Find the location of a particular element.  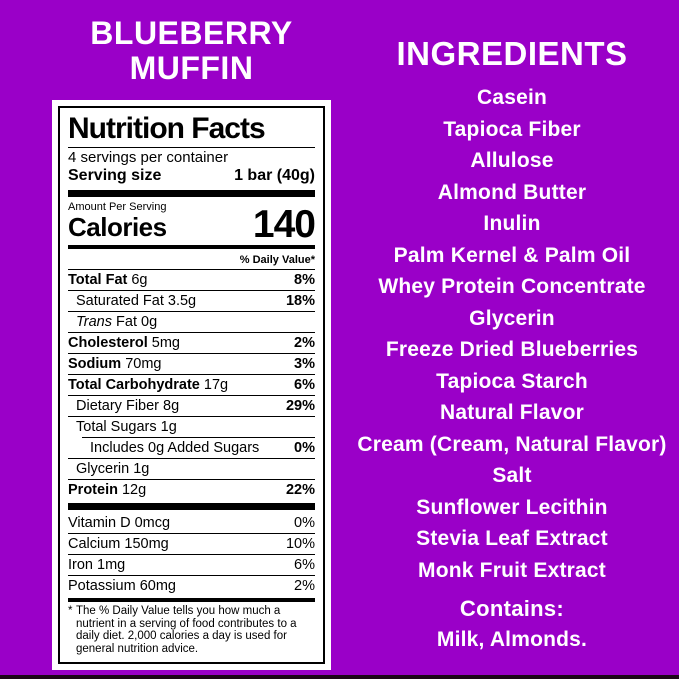

ingredient-item: Allulose is located at coordinates (512, 160).